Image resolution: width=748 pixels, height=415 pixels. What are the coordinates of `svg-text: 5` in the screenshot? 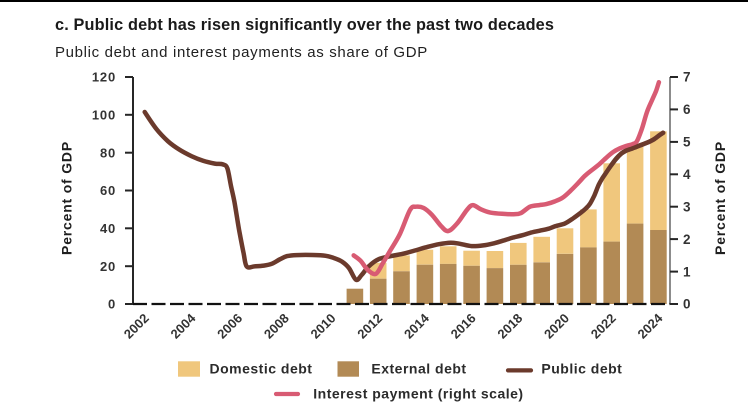 It's located at (687, 142).